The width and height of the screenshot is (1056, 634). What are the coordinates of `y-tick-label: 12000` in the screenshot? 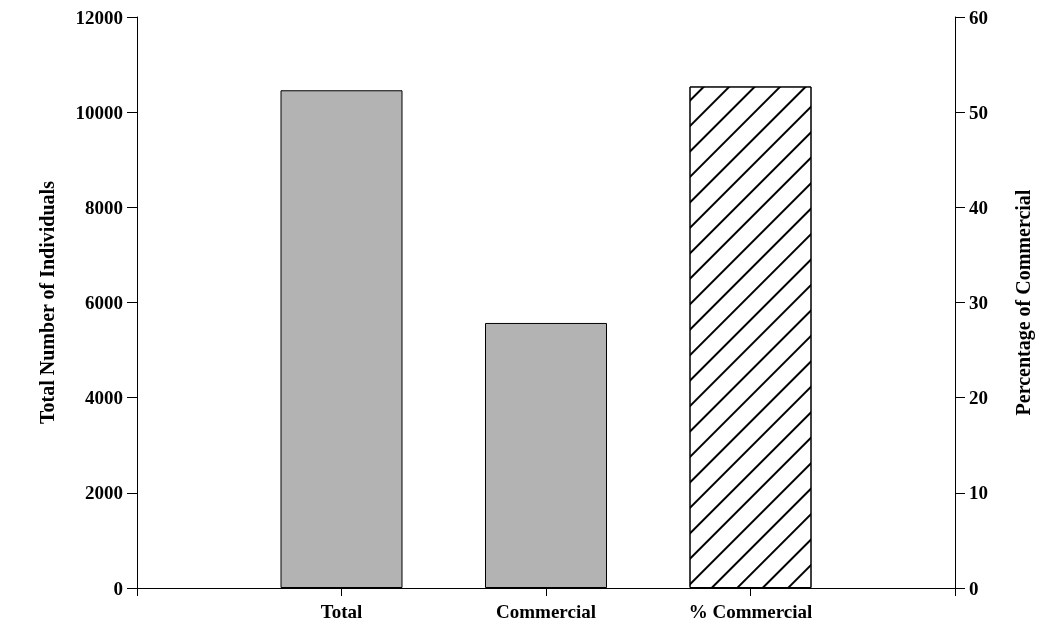 It's located at (99, 17).